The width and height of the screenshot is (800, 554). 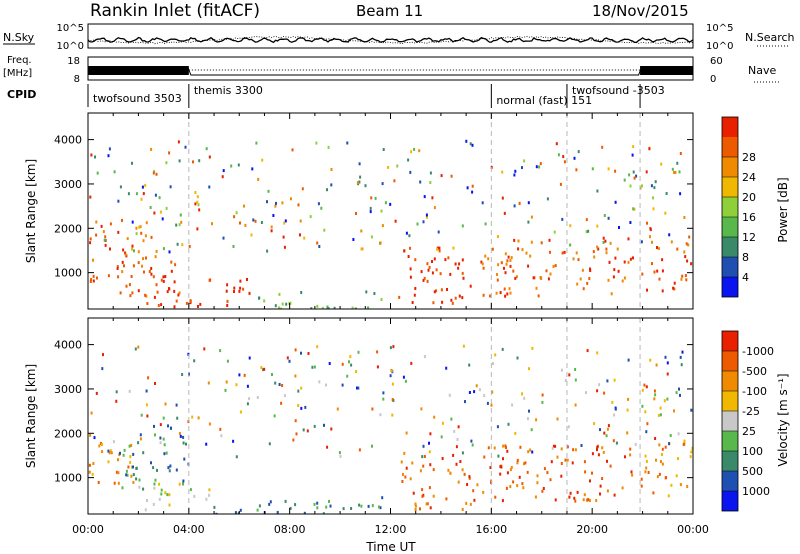 What do you see at coordinates (783, 419) in the screenshot?
I see `velocity-cbar-label: Velocity [m s⁻¹]` at bounding box center [783, 419].